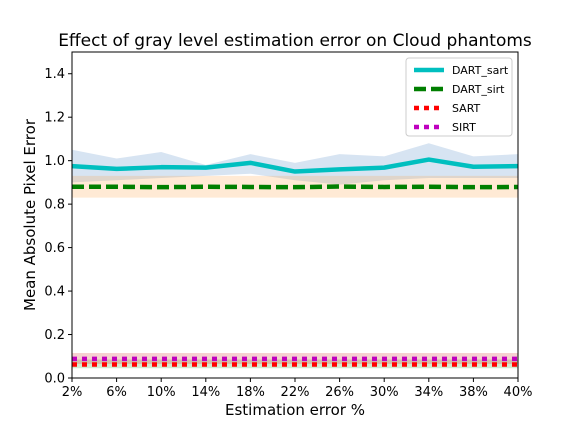  What do you see at coordinates (54, 335) in the screenshot?
I see `y-tick-label: 0.2` at bounding box center [54, 335].